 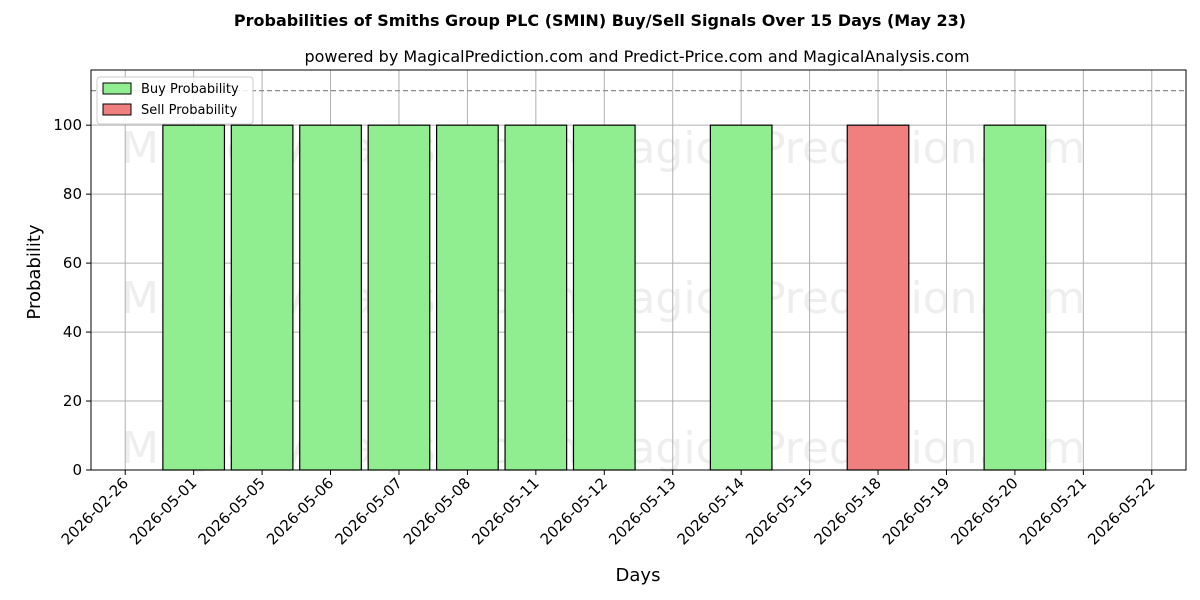 I want to click on x-tick-label: 2026-05-08, so click(x=437, y=511).